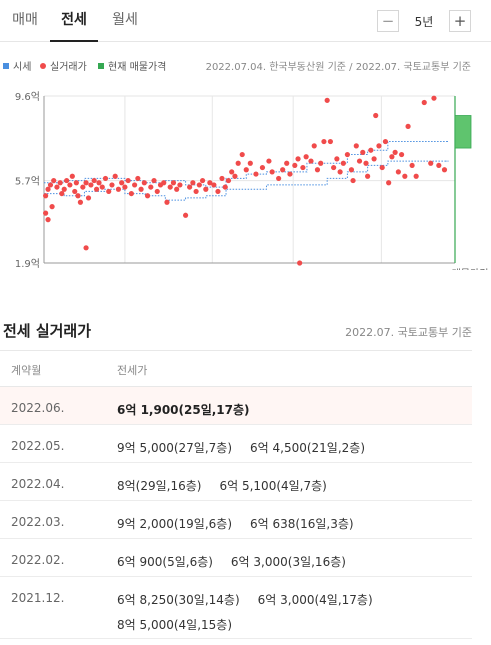 The image size is (491, 645). I want to click on tab-sale: 매매, so click(25, 20).